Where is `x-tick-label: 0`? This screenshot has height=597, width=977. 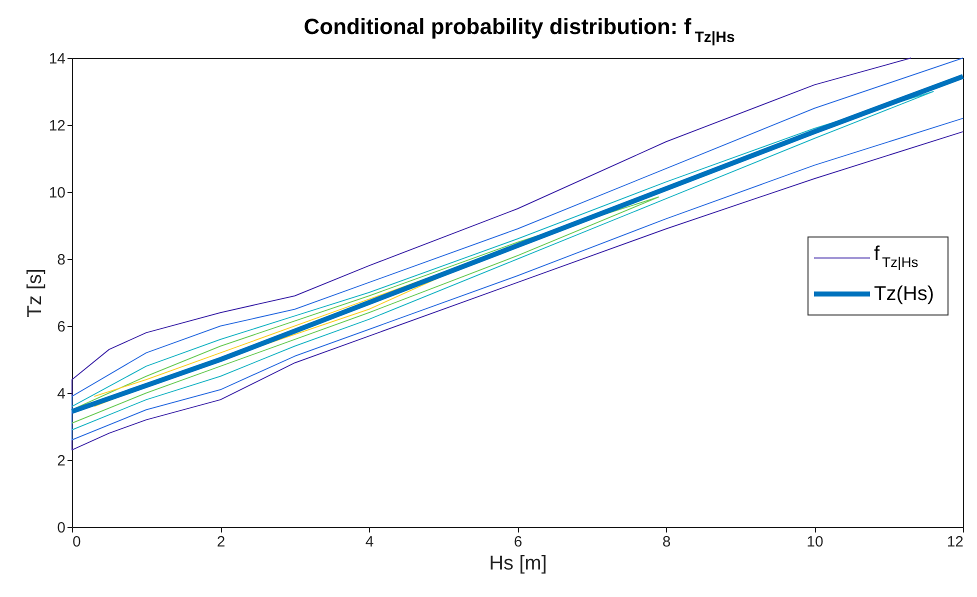 x-tick-label: 0 is located at coordinates (76, 542).